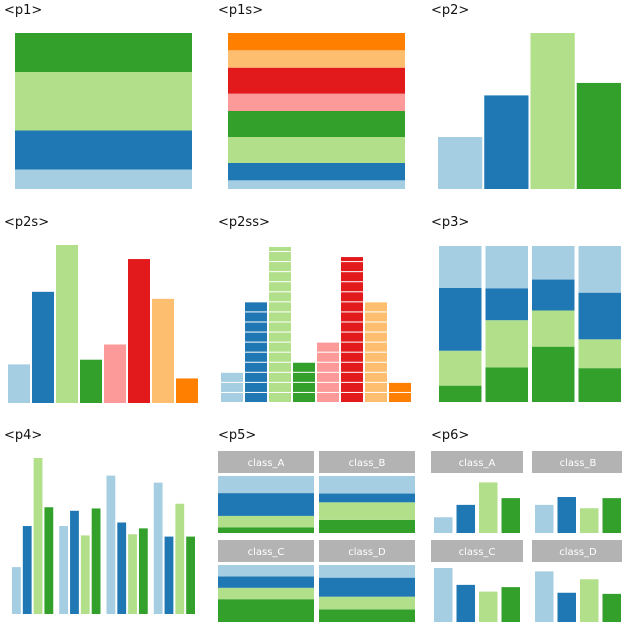 The width and height of the screenshot is (622, 625). What do you see at coordinates (26, 222) in the screenshot?
I see `p2s-title: <p2s>` at bounding box center [26, 222].